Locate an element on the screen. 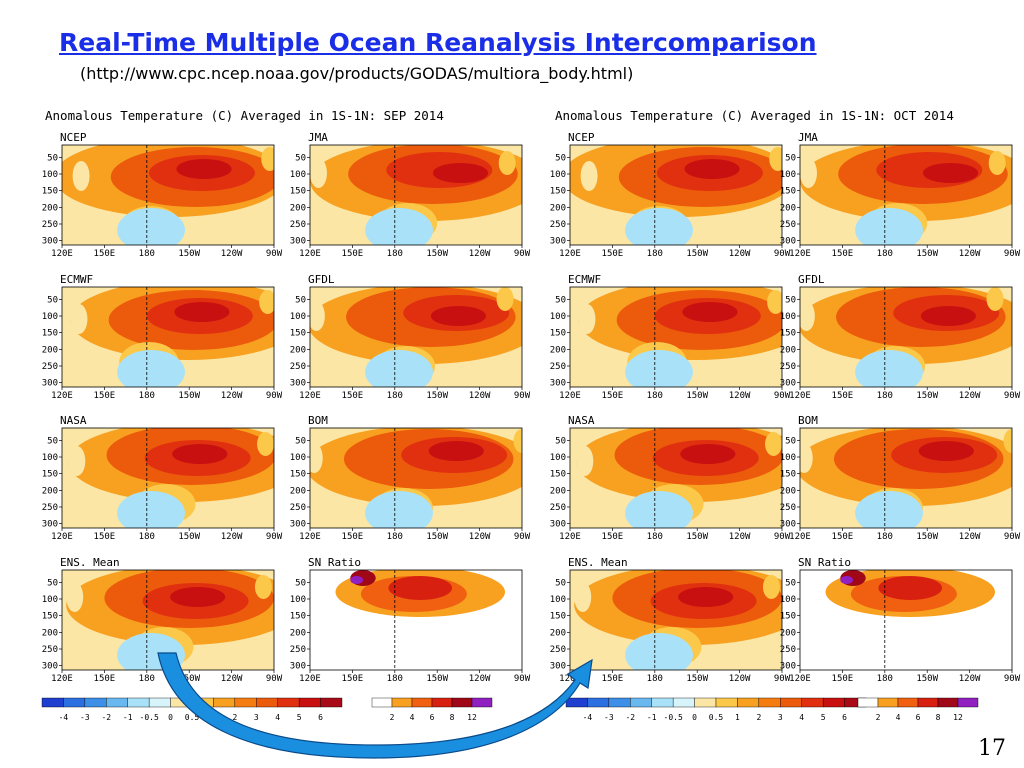 Image resolution: width=1024 pixels, height=768 pixels. colorbar-label: -0.5 is located at coordinates (149, 717).